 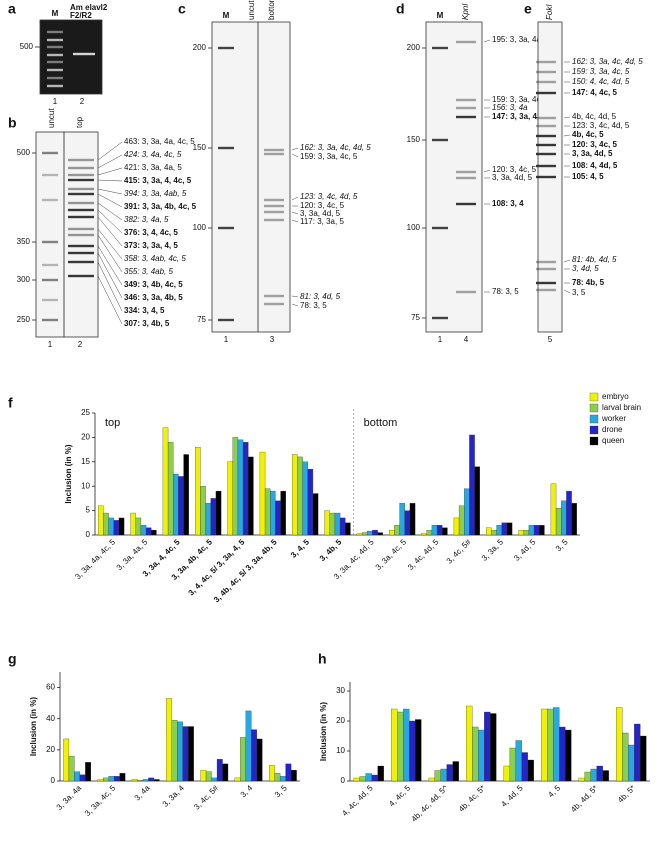 What do you see at coordinates (146, 219) in the screenshot?
I see `band-label: 382: 3, 4a, 5` at bounding box center [146, 219].